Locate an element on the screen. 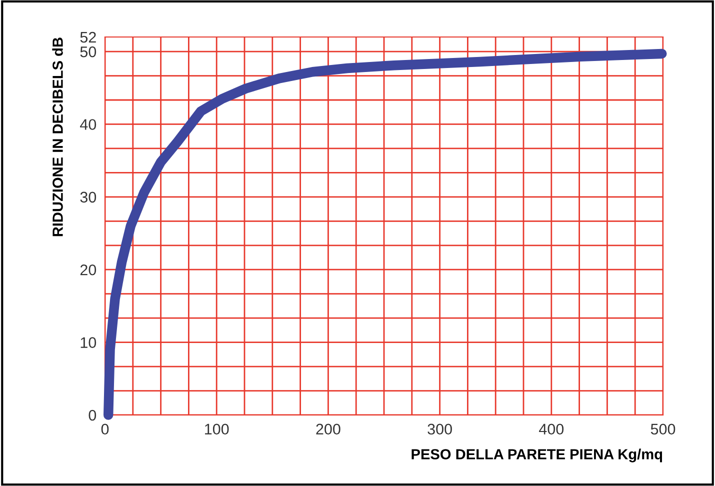  y-tick-label: 40 is located at coordinates (88, 124).